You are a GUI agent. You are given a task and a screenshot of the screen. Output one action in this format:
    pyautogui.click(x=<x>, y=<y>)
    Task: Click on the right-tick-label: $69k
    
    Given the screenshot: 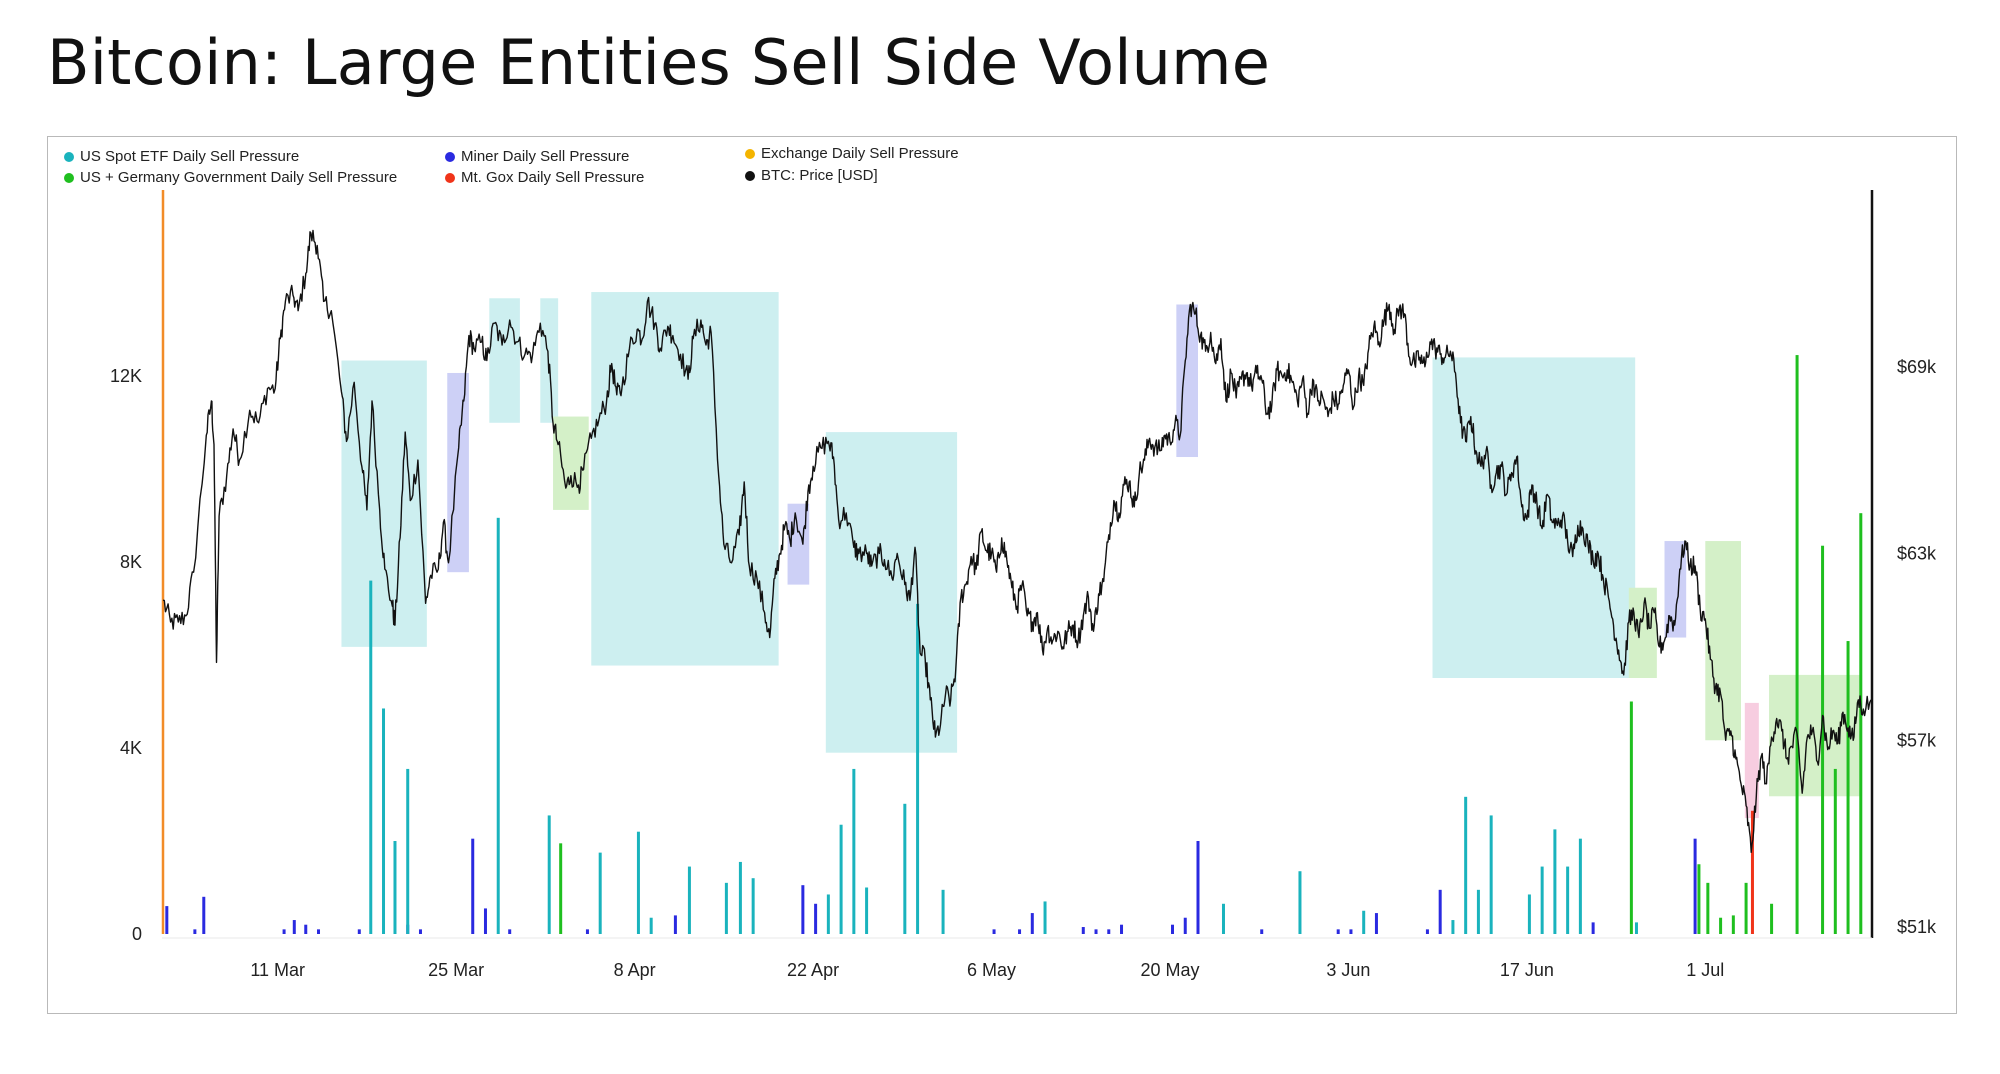 What is the action you would take?
    pyautogui.click(x=1917, y=367)
    